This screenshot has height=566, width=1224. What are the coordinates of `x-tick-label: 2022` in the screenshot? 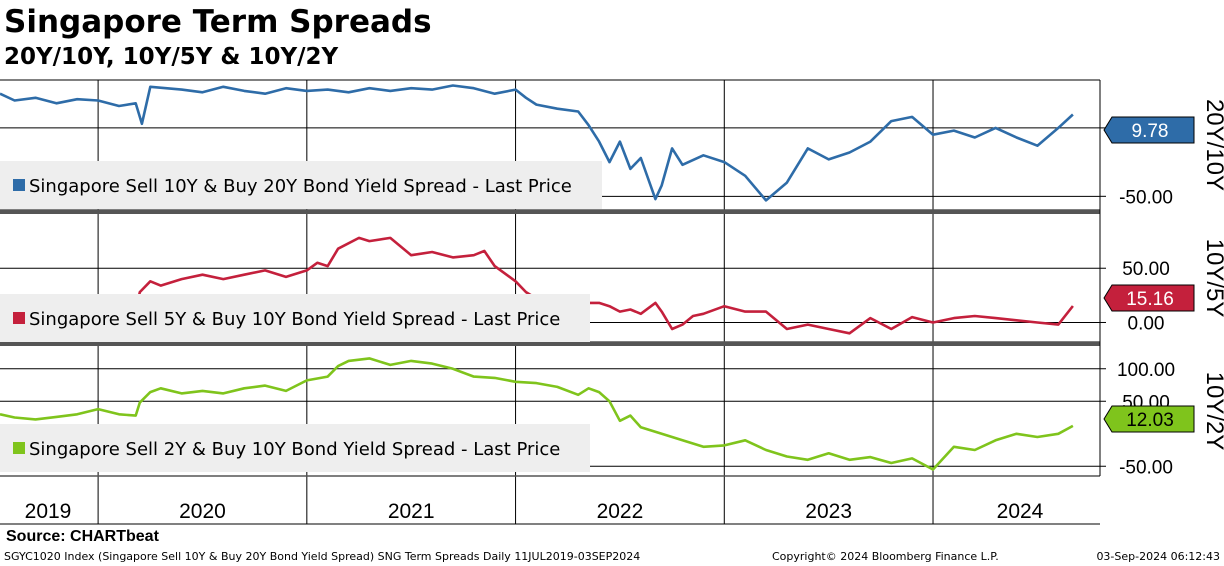 It's located at (620, 511).